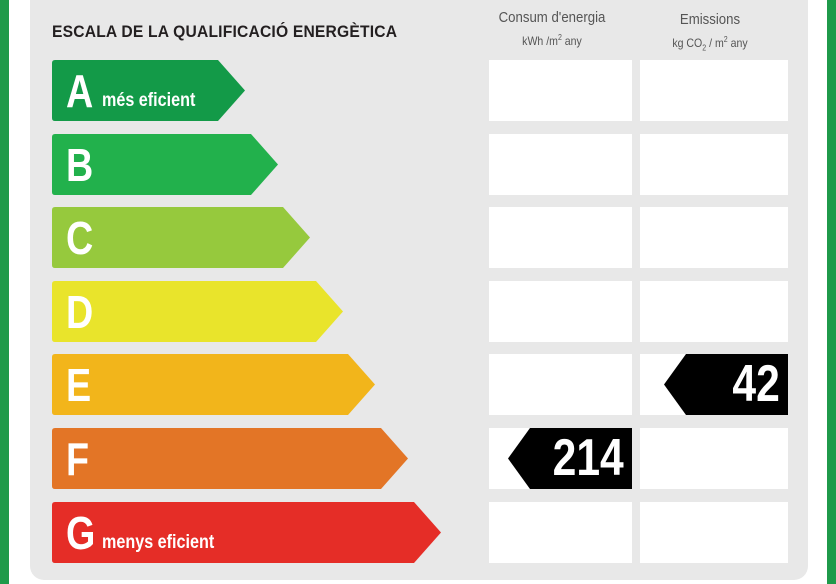 The image size is (836, 584). What do you see at coordinates (225, 31) in the screenshot?
I see `scale-title: ESCALA DE LA QUALIFICACIÓ ENERGÈTICA` at bounding box center [225, 31].